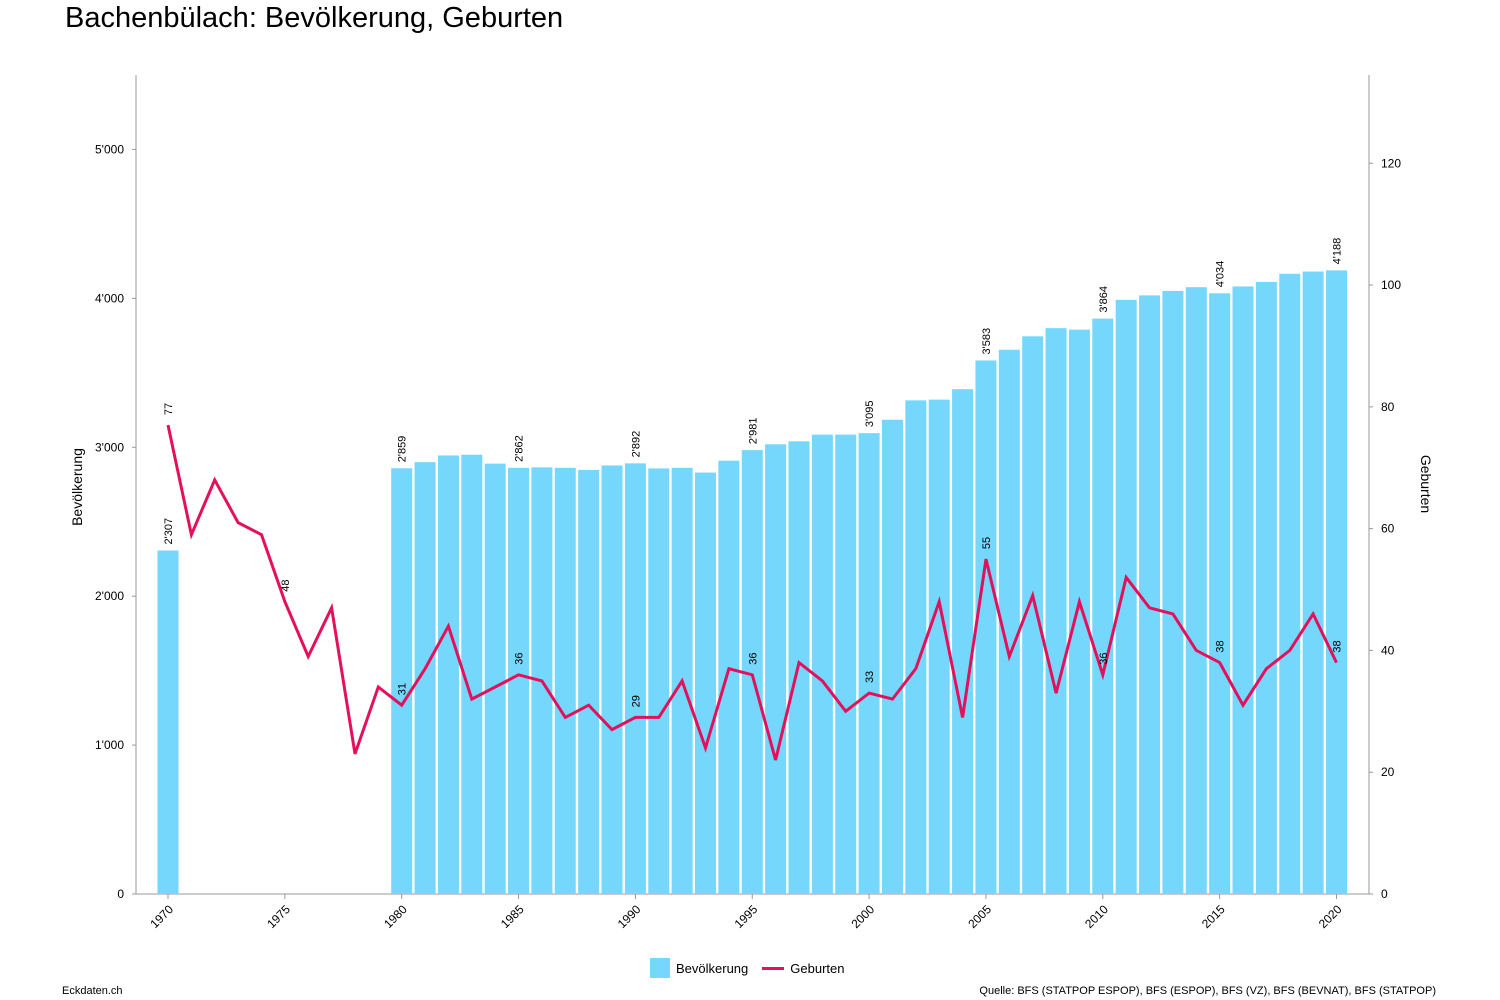 The height and width of the screenshot is (1000, 1500). Describe the element at coordinates (987, 543) in the screenshot. I see `line-data-label: 55` at that location.